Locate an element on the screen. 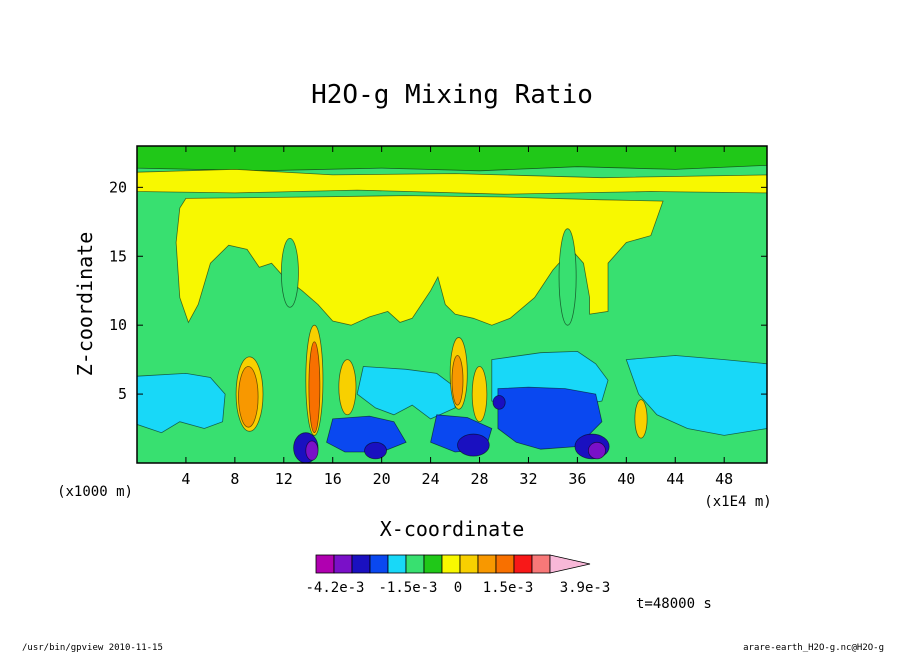 The height and width of the screenshot is (654, 904). x-scale-note: (x1E4 m) is located at coordinates (737, 502).